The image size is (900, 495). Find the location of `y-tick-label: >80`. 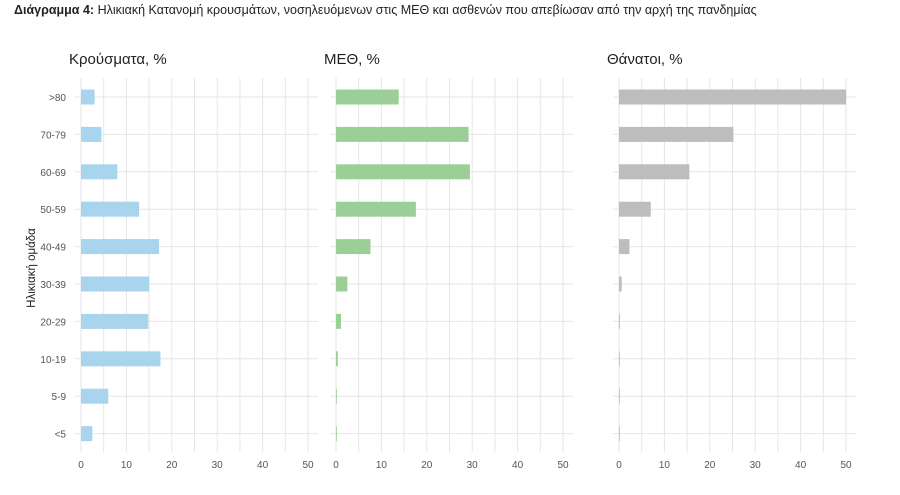

y-tick-label: >80 is located at coordinates (57, 98).